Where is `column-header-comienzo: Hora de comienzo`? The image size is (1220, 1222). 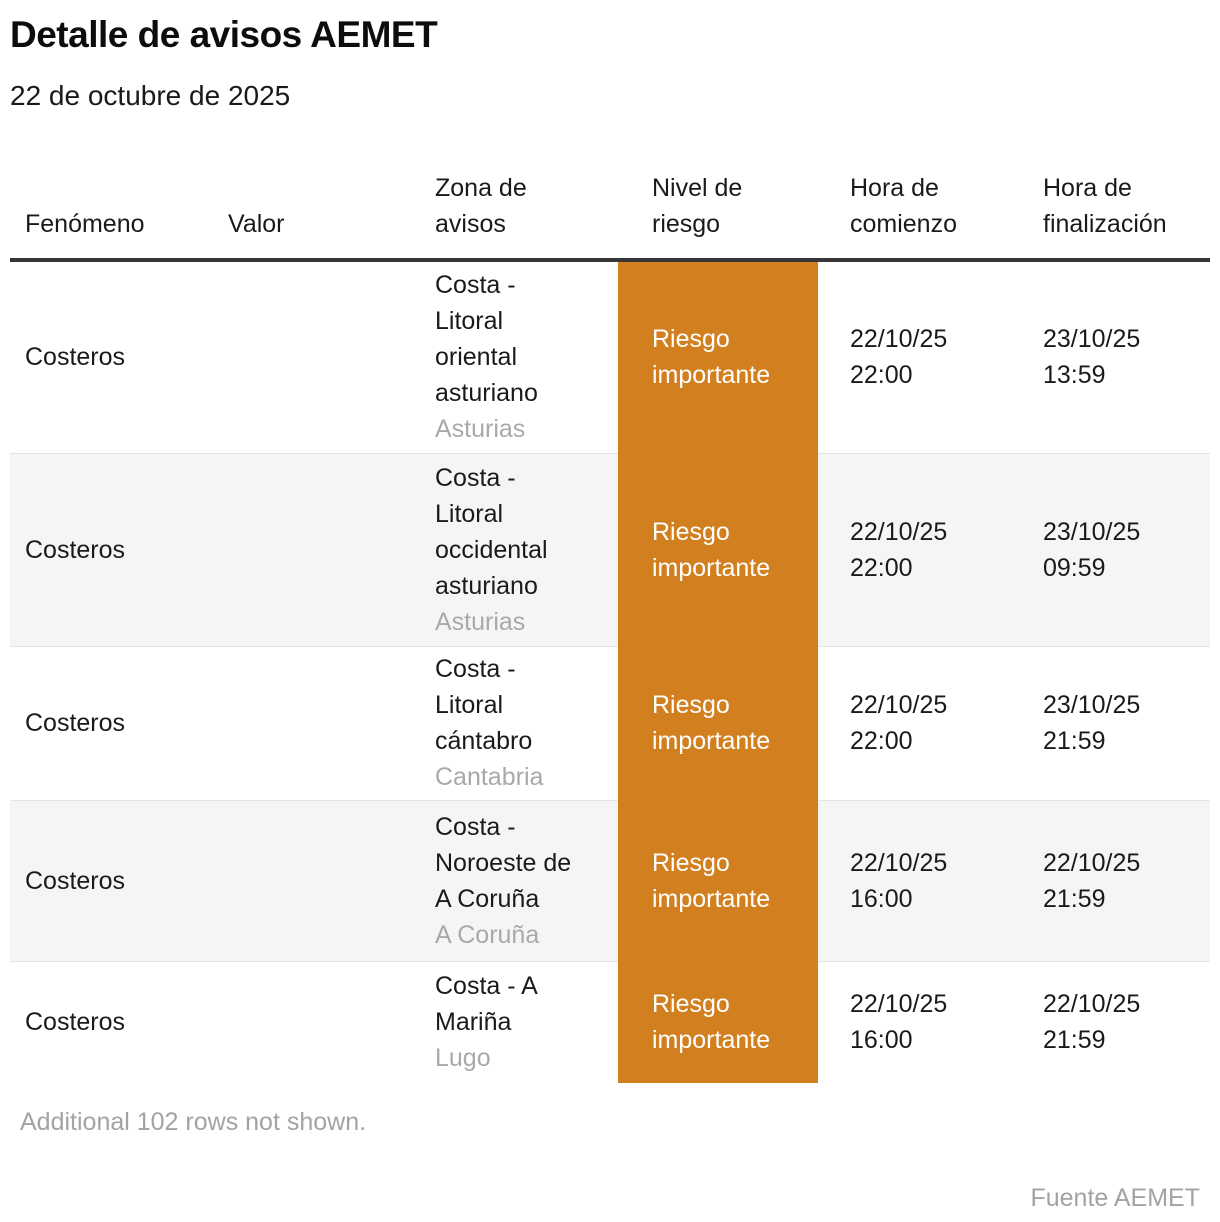 column-header-comienzo: Hora de comienzo is located at coordinates (925, 187).